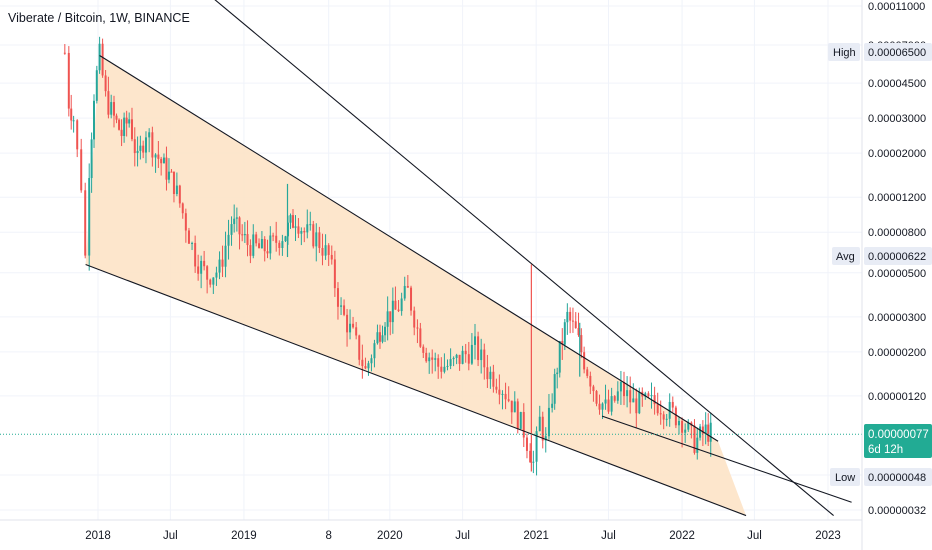  I want to click on trendline-support, so click(726, 459).